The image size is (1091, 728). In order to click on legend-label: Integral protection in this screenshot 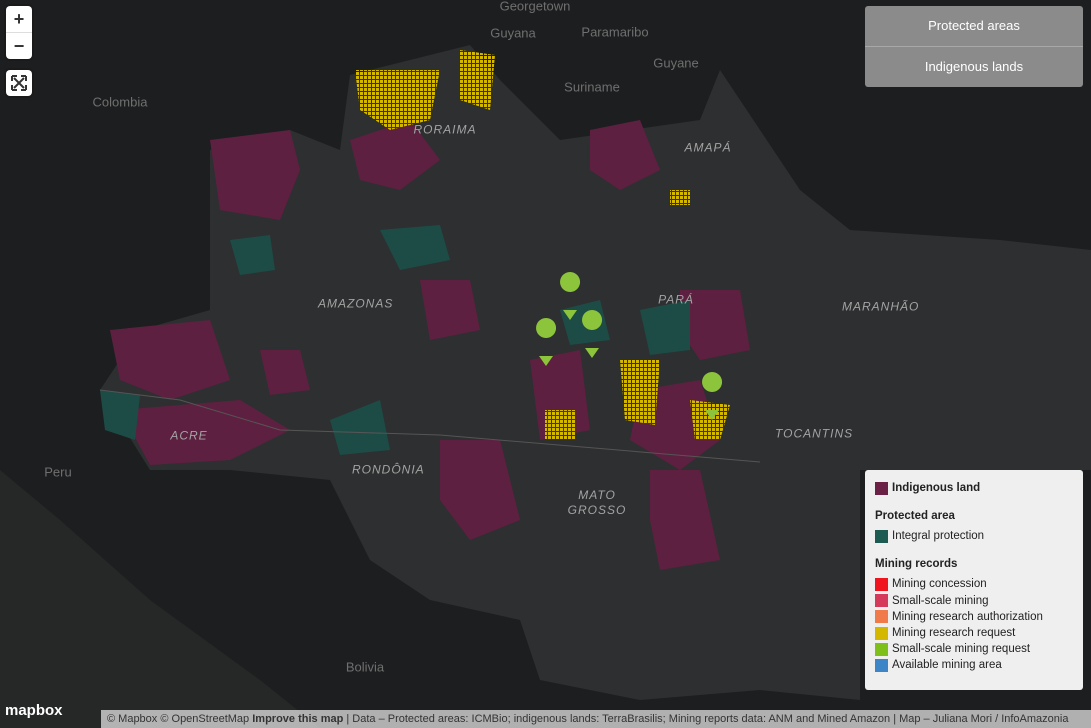, I will do `click(938, 536)`.